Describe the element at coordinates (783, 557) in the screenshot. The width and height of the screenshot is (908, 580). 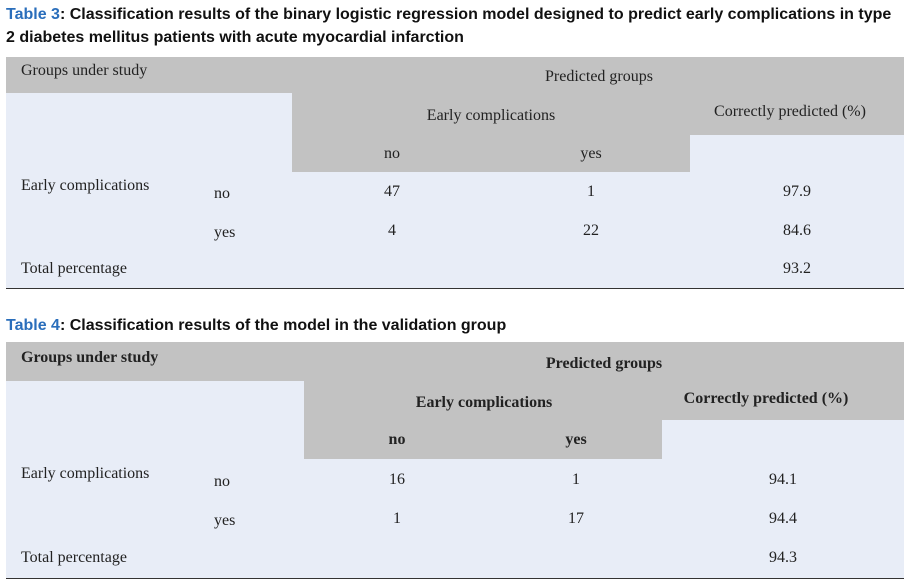
I see `cell-pct: 94.3` at that location.